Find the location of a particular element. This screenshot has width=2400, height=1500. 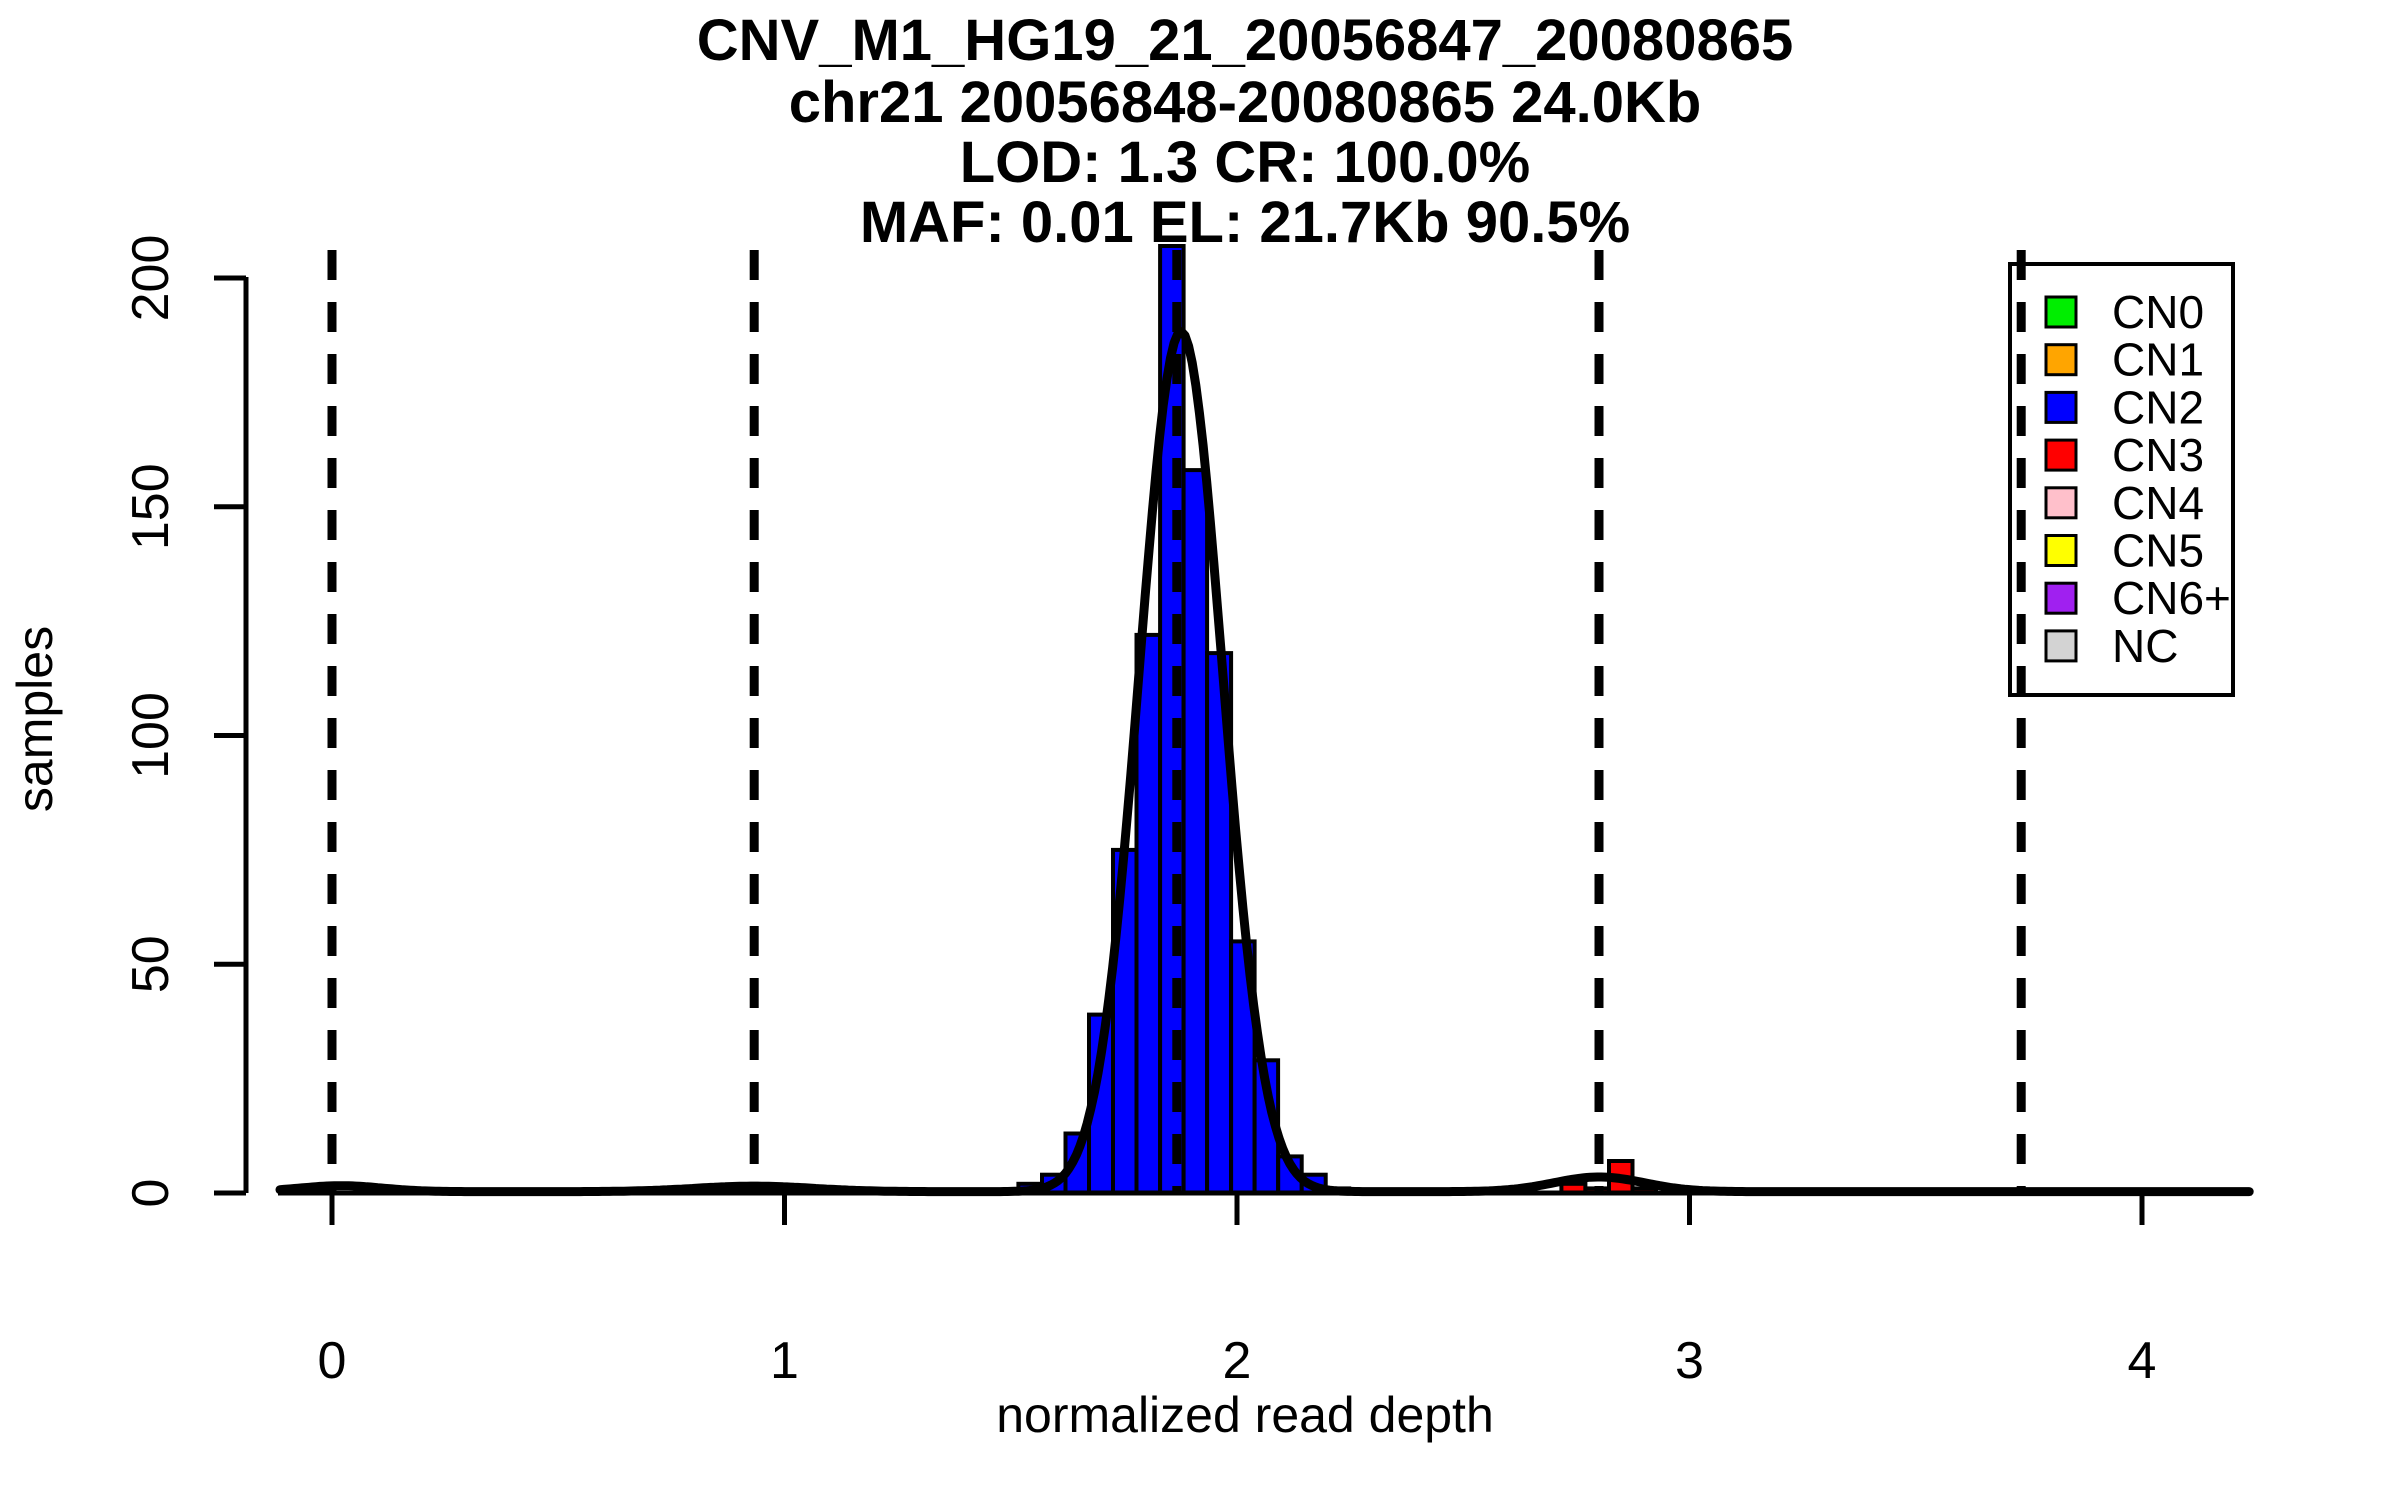

legend-swatch-cn1 is located at coordinates (2061, 360).